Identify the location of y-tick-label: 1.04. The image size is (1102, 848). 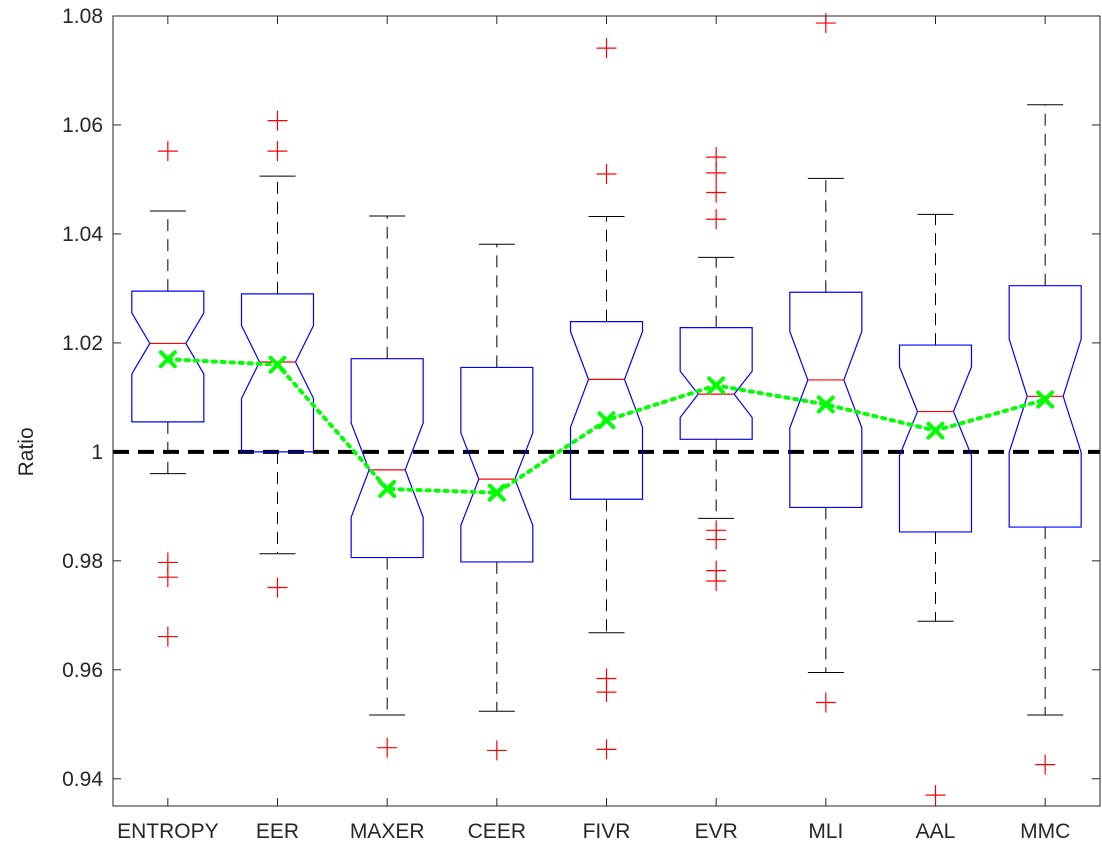
(82, 234).